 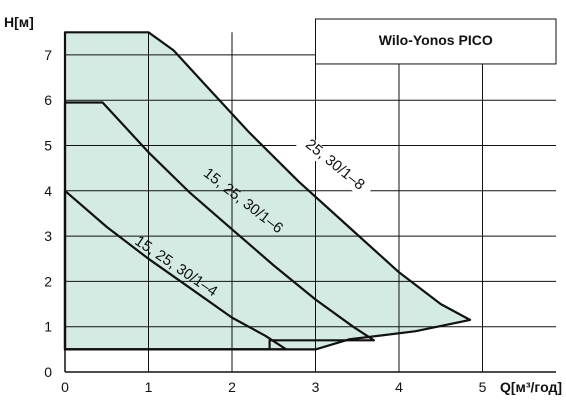 What do you see at coordinates (399, 387) in the screenshot?
I see `x-tick-label: 4` at bounding box center [399, 387].